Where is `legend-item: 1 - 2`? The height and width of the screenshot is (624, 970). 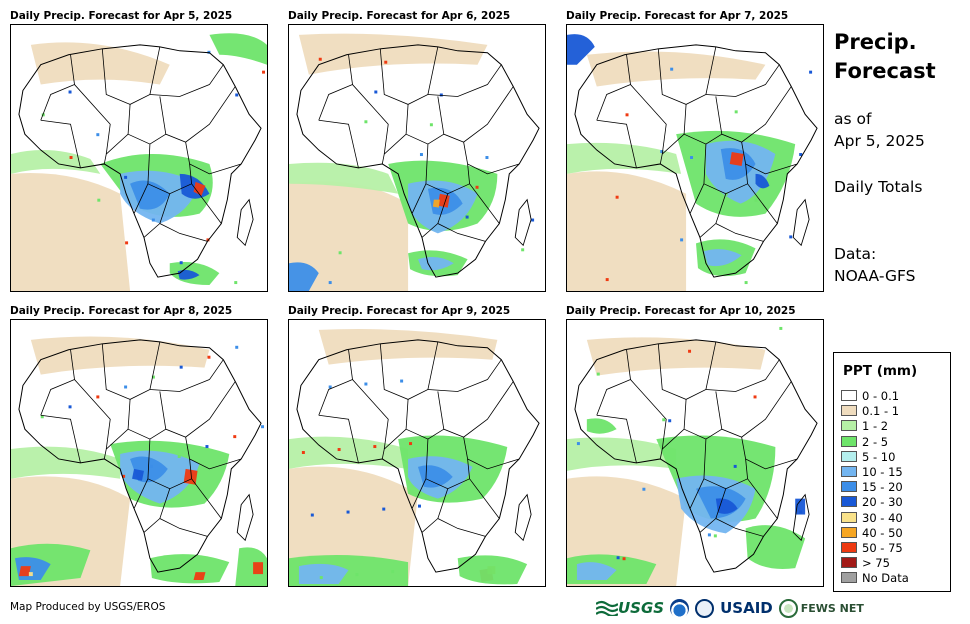
legend-item: 1 - 2 is located at coordinates (864, 426).